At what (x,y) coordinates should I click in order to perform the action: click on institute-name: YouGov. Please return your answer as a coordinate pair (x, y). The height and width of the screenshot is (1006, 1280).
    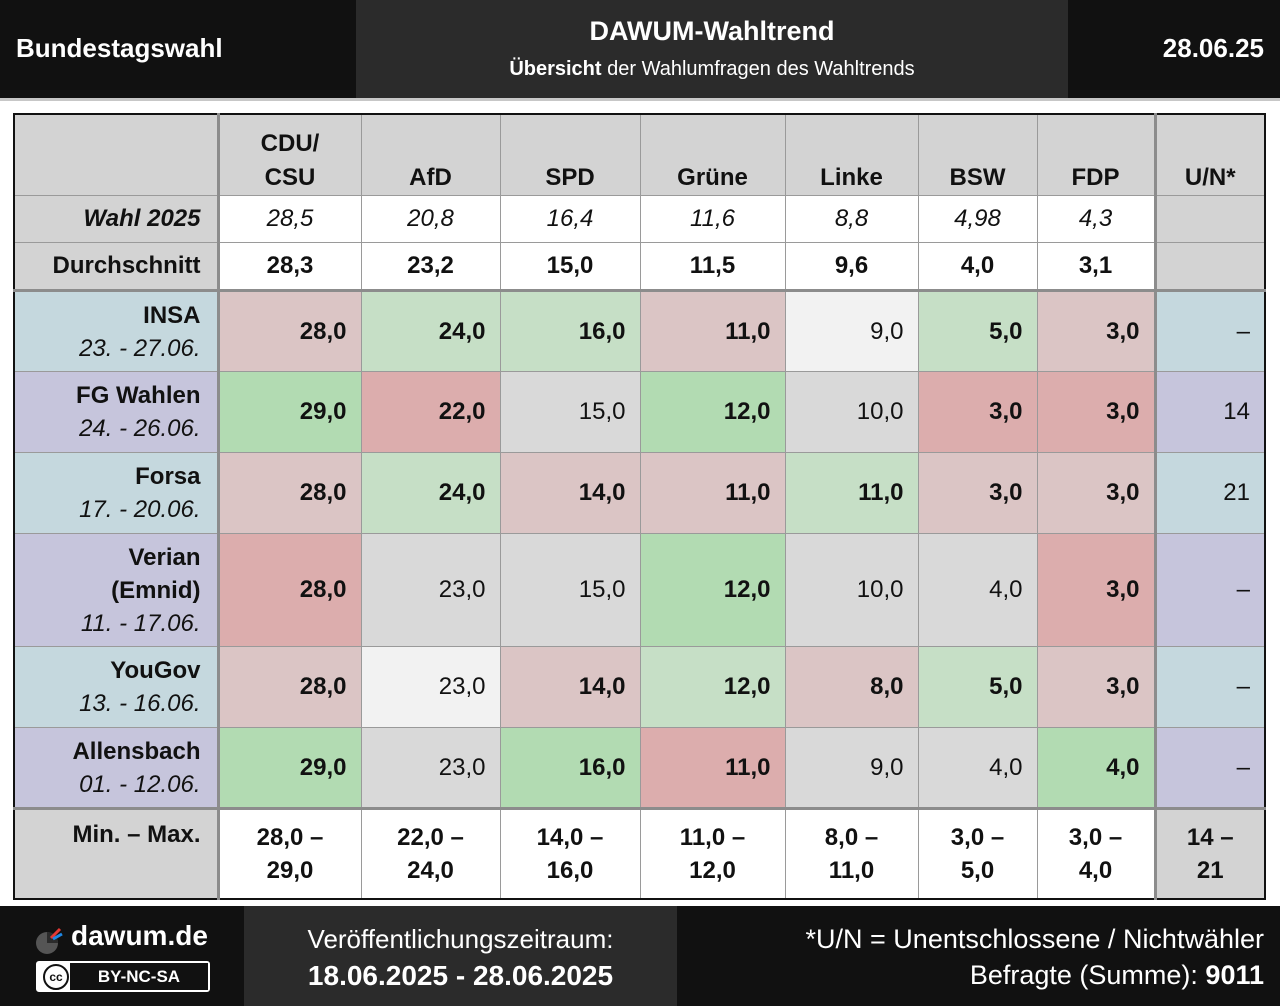
    Looking at the image, I should click on (155, 670).